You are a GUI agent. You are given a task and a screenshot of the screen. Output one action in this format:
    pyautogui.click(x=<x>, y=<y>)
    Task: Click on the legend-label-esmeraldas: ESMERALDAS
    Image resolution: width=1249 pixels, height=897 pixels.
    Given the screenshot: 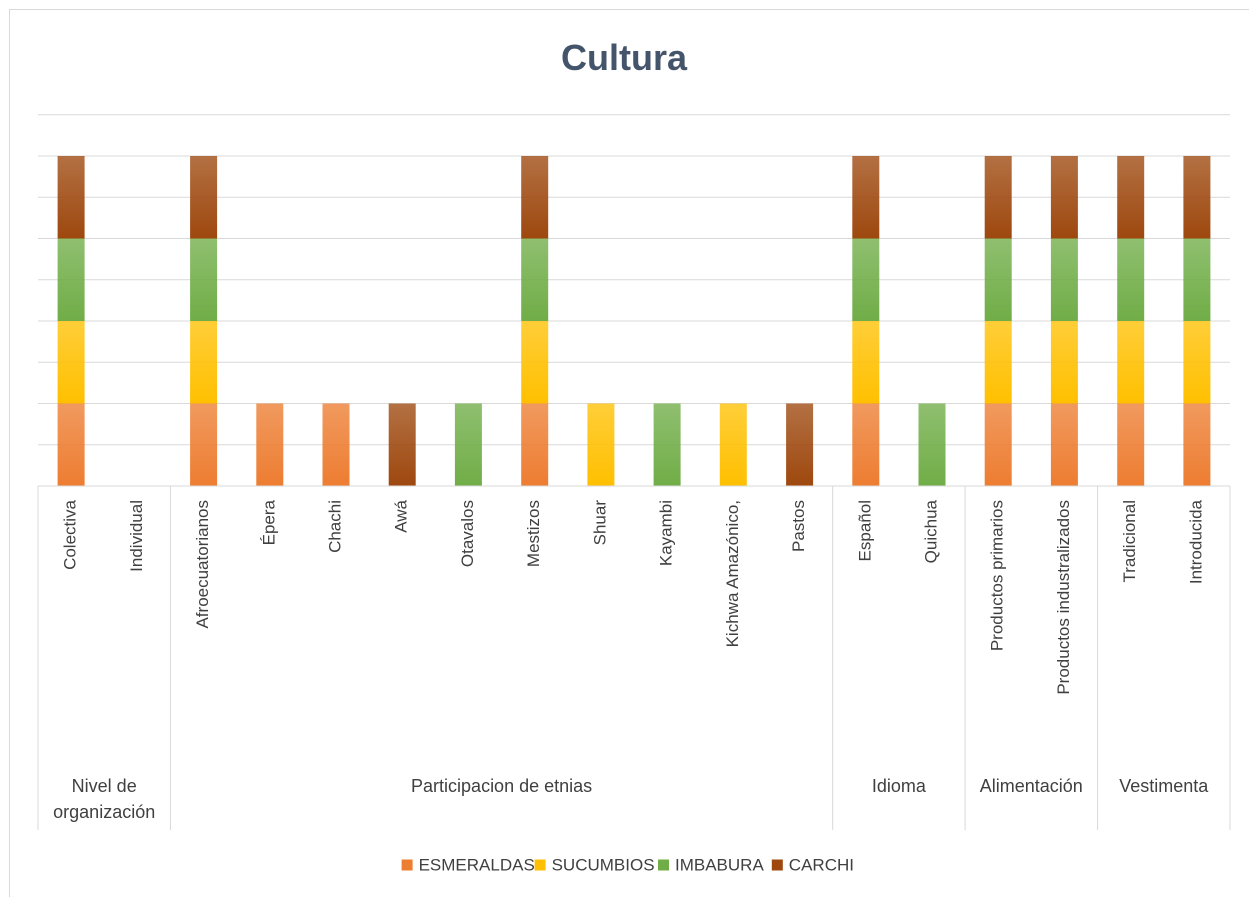 What is the action you would take?
    pyautogui.click(x=477, y=864)
    